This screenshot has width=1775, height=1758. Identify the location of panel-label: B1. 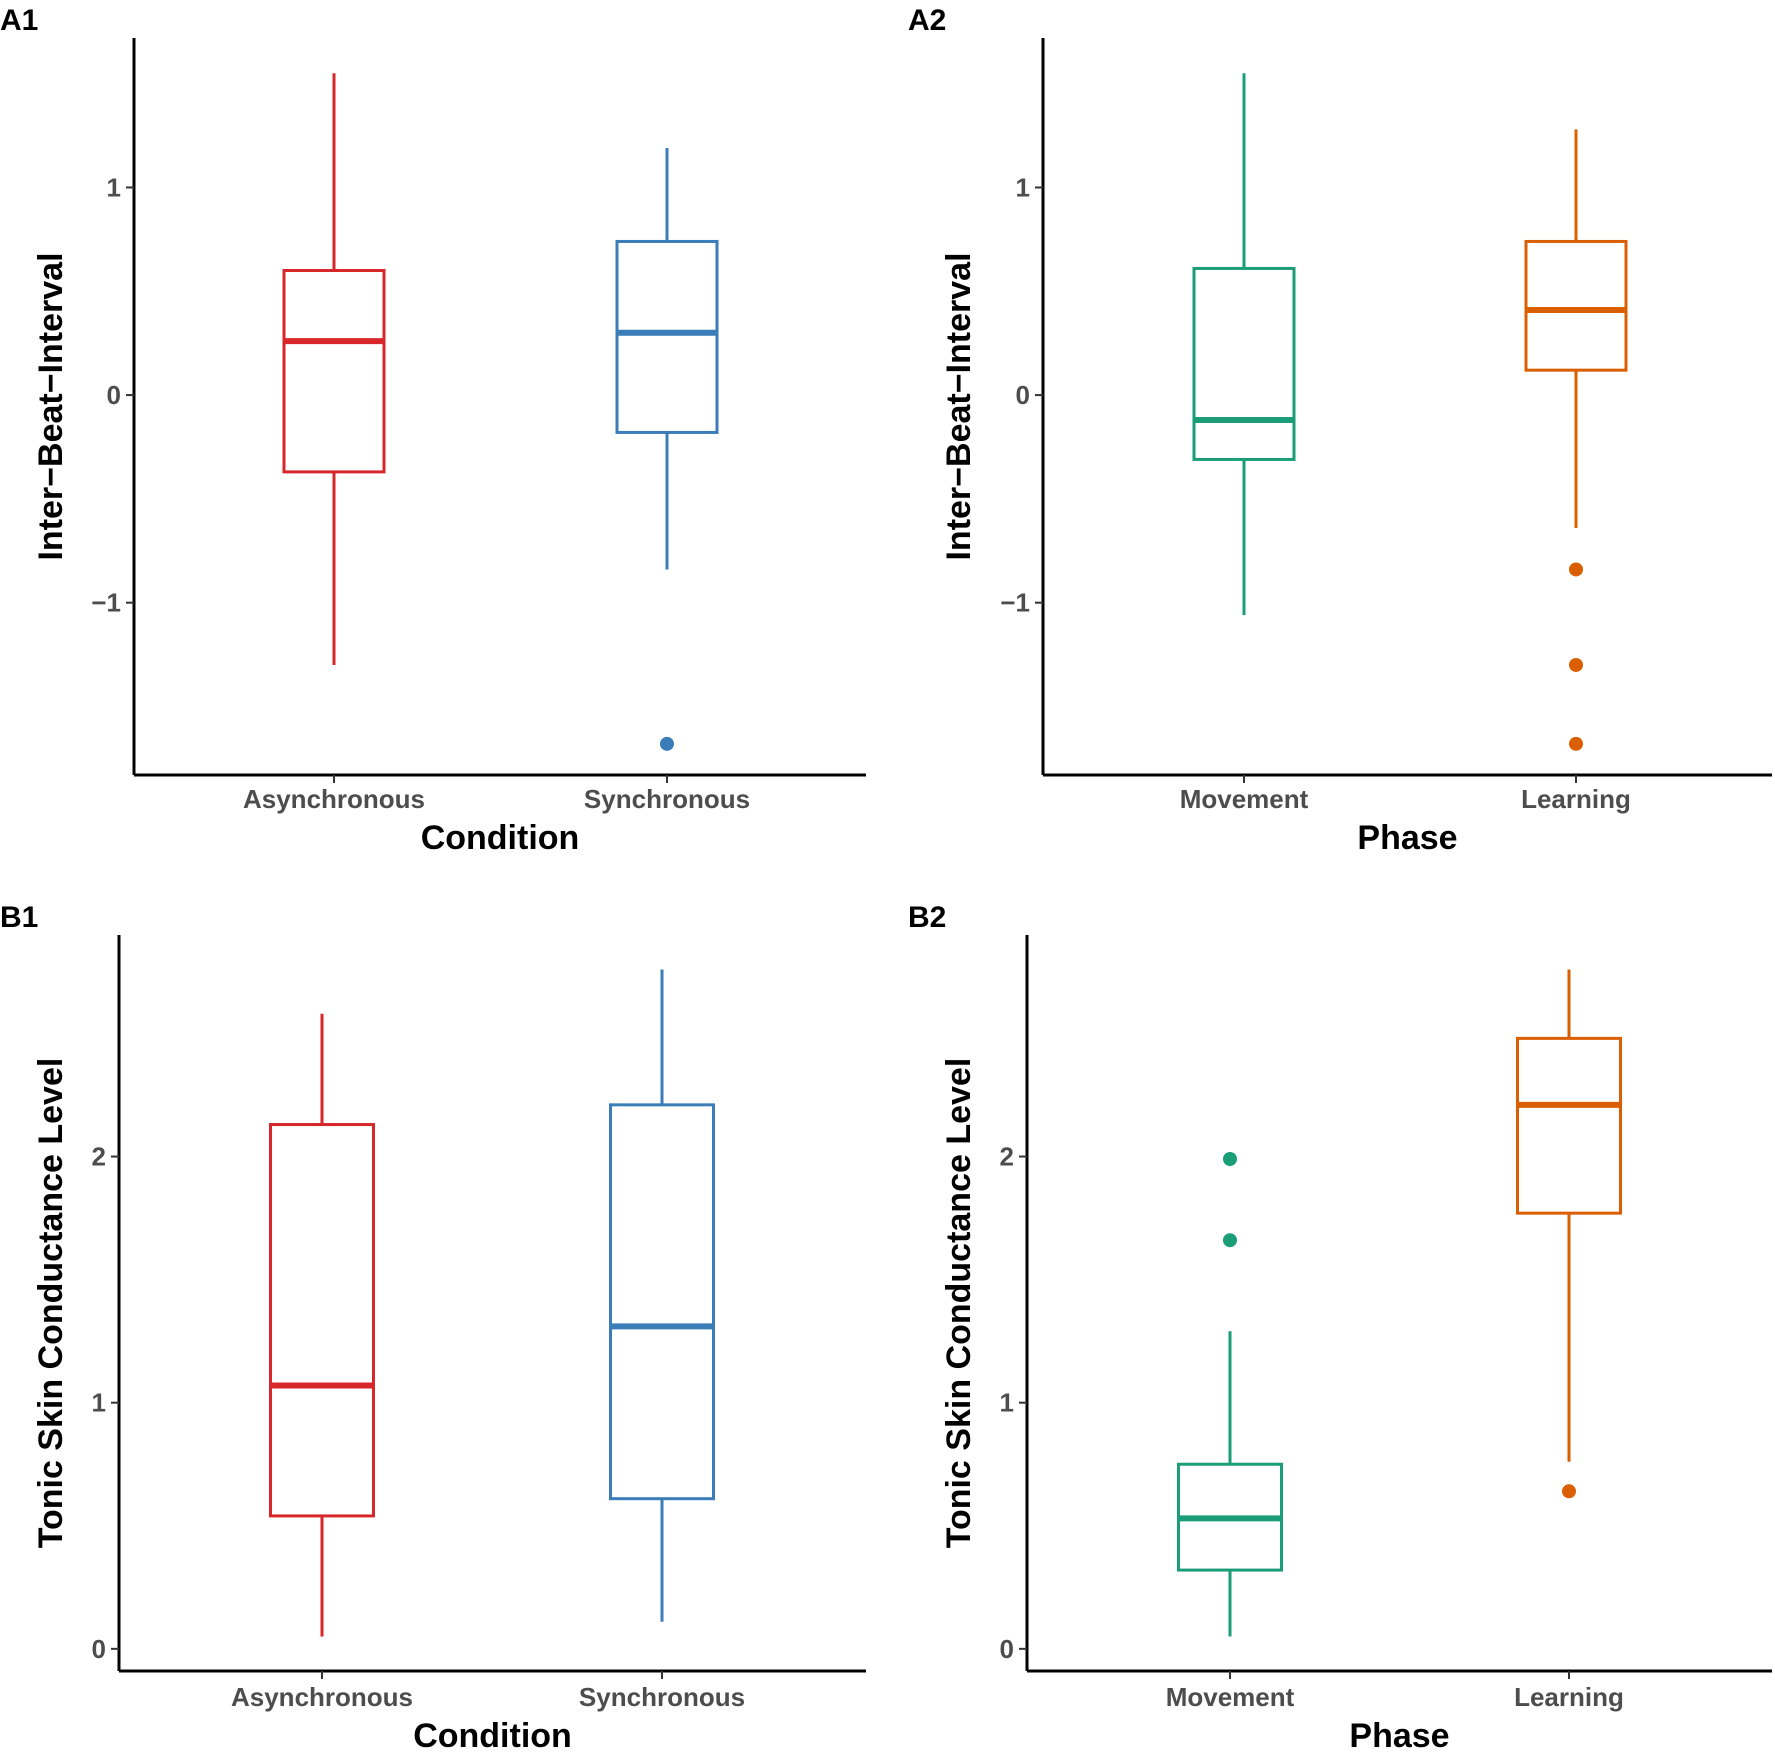
(19, 917).